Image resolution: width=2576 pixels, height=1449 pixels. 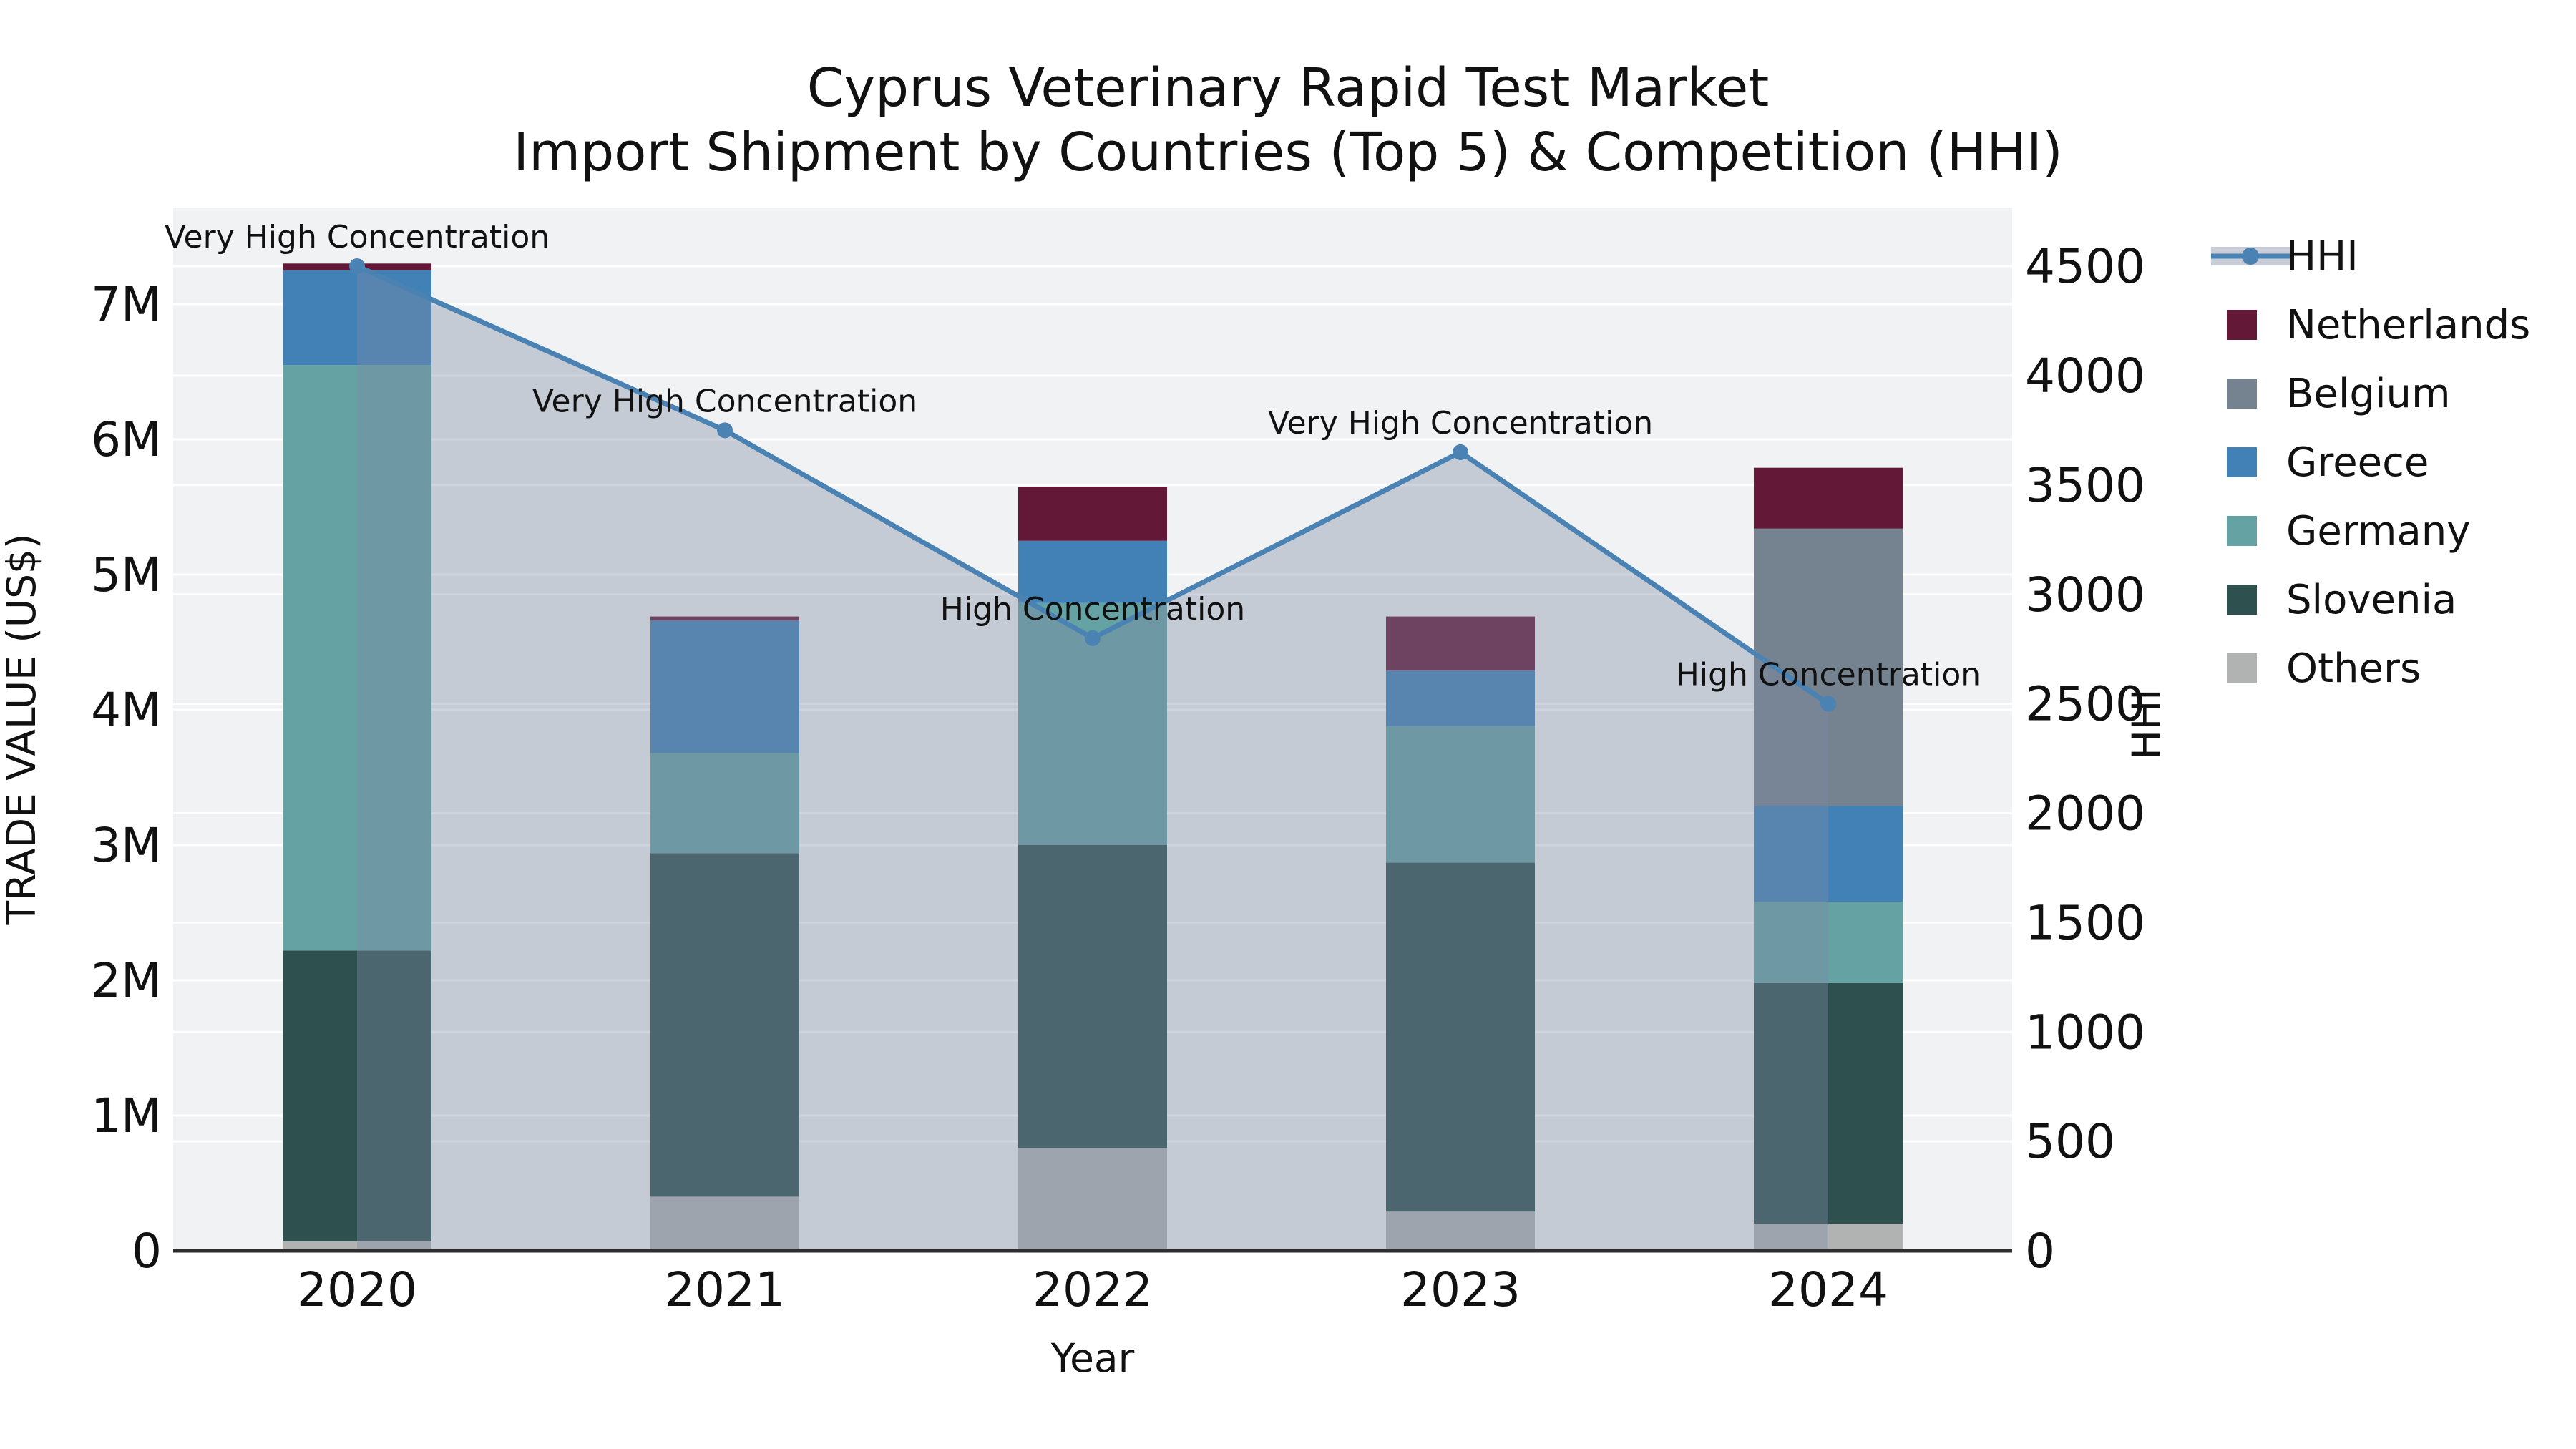 What do you see at coordinates (2040, 1251) in the screenshot?
I see `y-right-tick-0: 0` at bounding box center [2040, 1251].